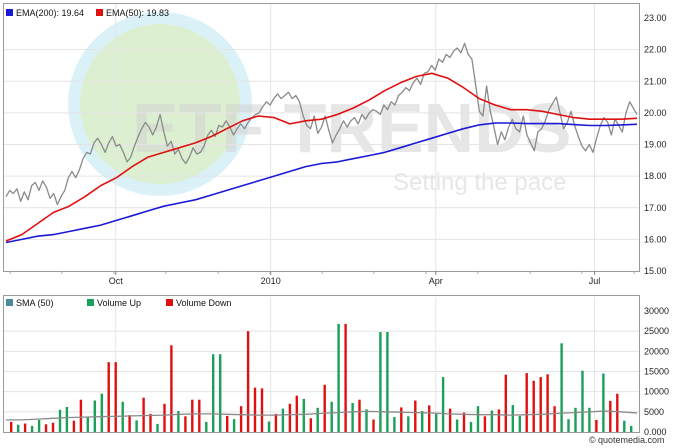 Image resolution: width=675 pixels, height=448 pixels. Describe the element at coordinates (656, 311) in the screenshot. I see `volume-y-tick-label: 30000` at that location.